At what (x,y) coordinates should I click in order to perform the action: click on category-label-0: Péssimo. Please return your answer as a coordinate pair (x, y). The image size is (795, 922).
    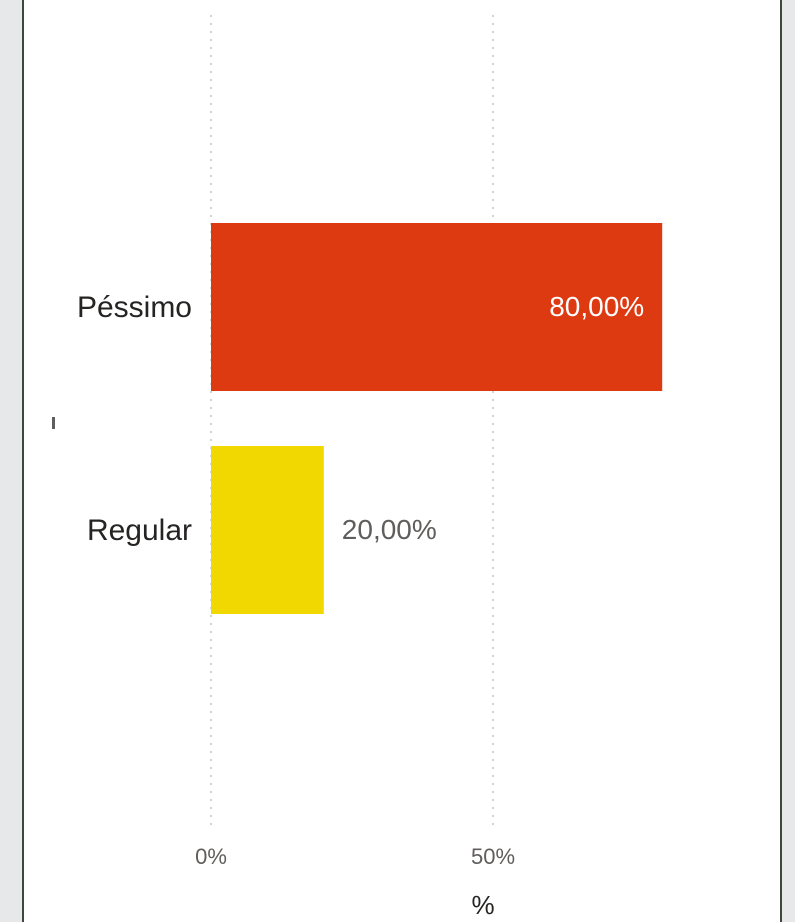
    Looking at the image, I should click on (134, 307).